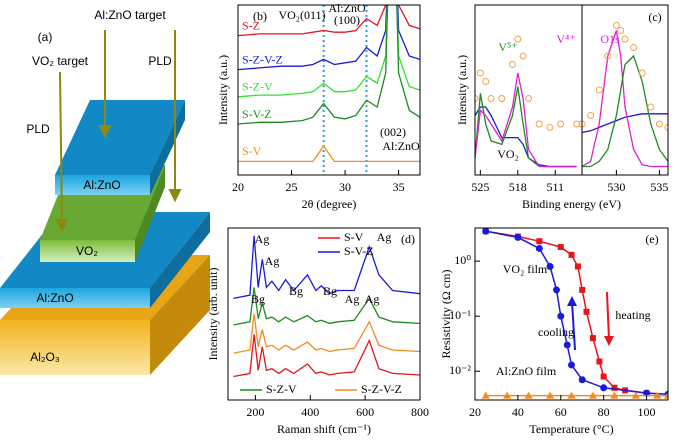 The image size is (675, 445). What do you see at coordinates (87, 251) in the screenshot?
I see `layer-label: VO₂` at bounding box center [87, 251].